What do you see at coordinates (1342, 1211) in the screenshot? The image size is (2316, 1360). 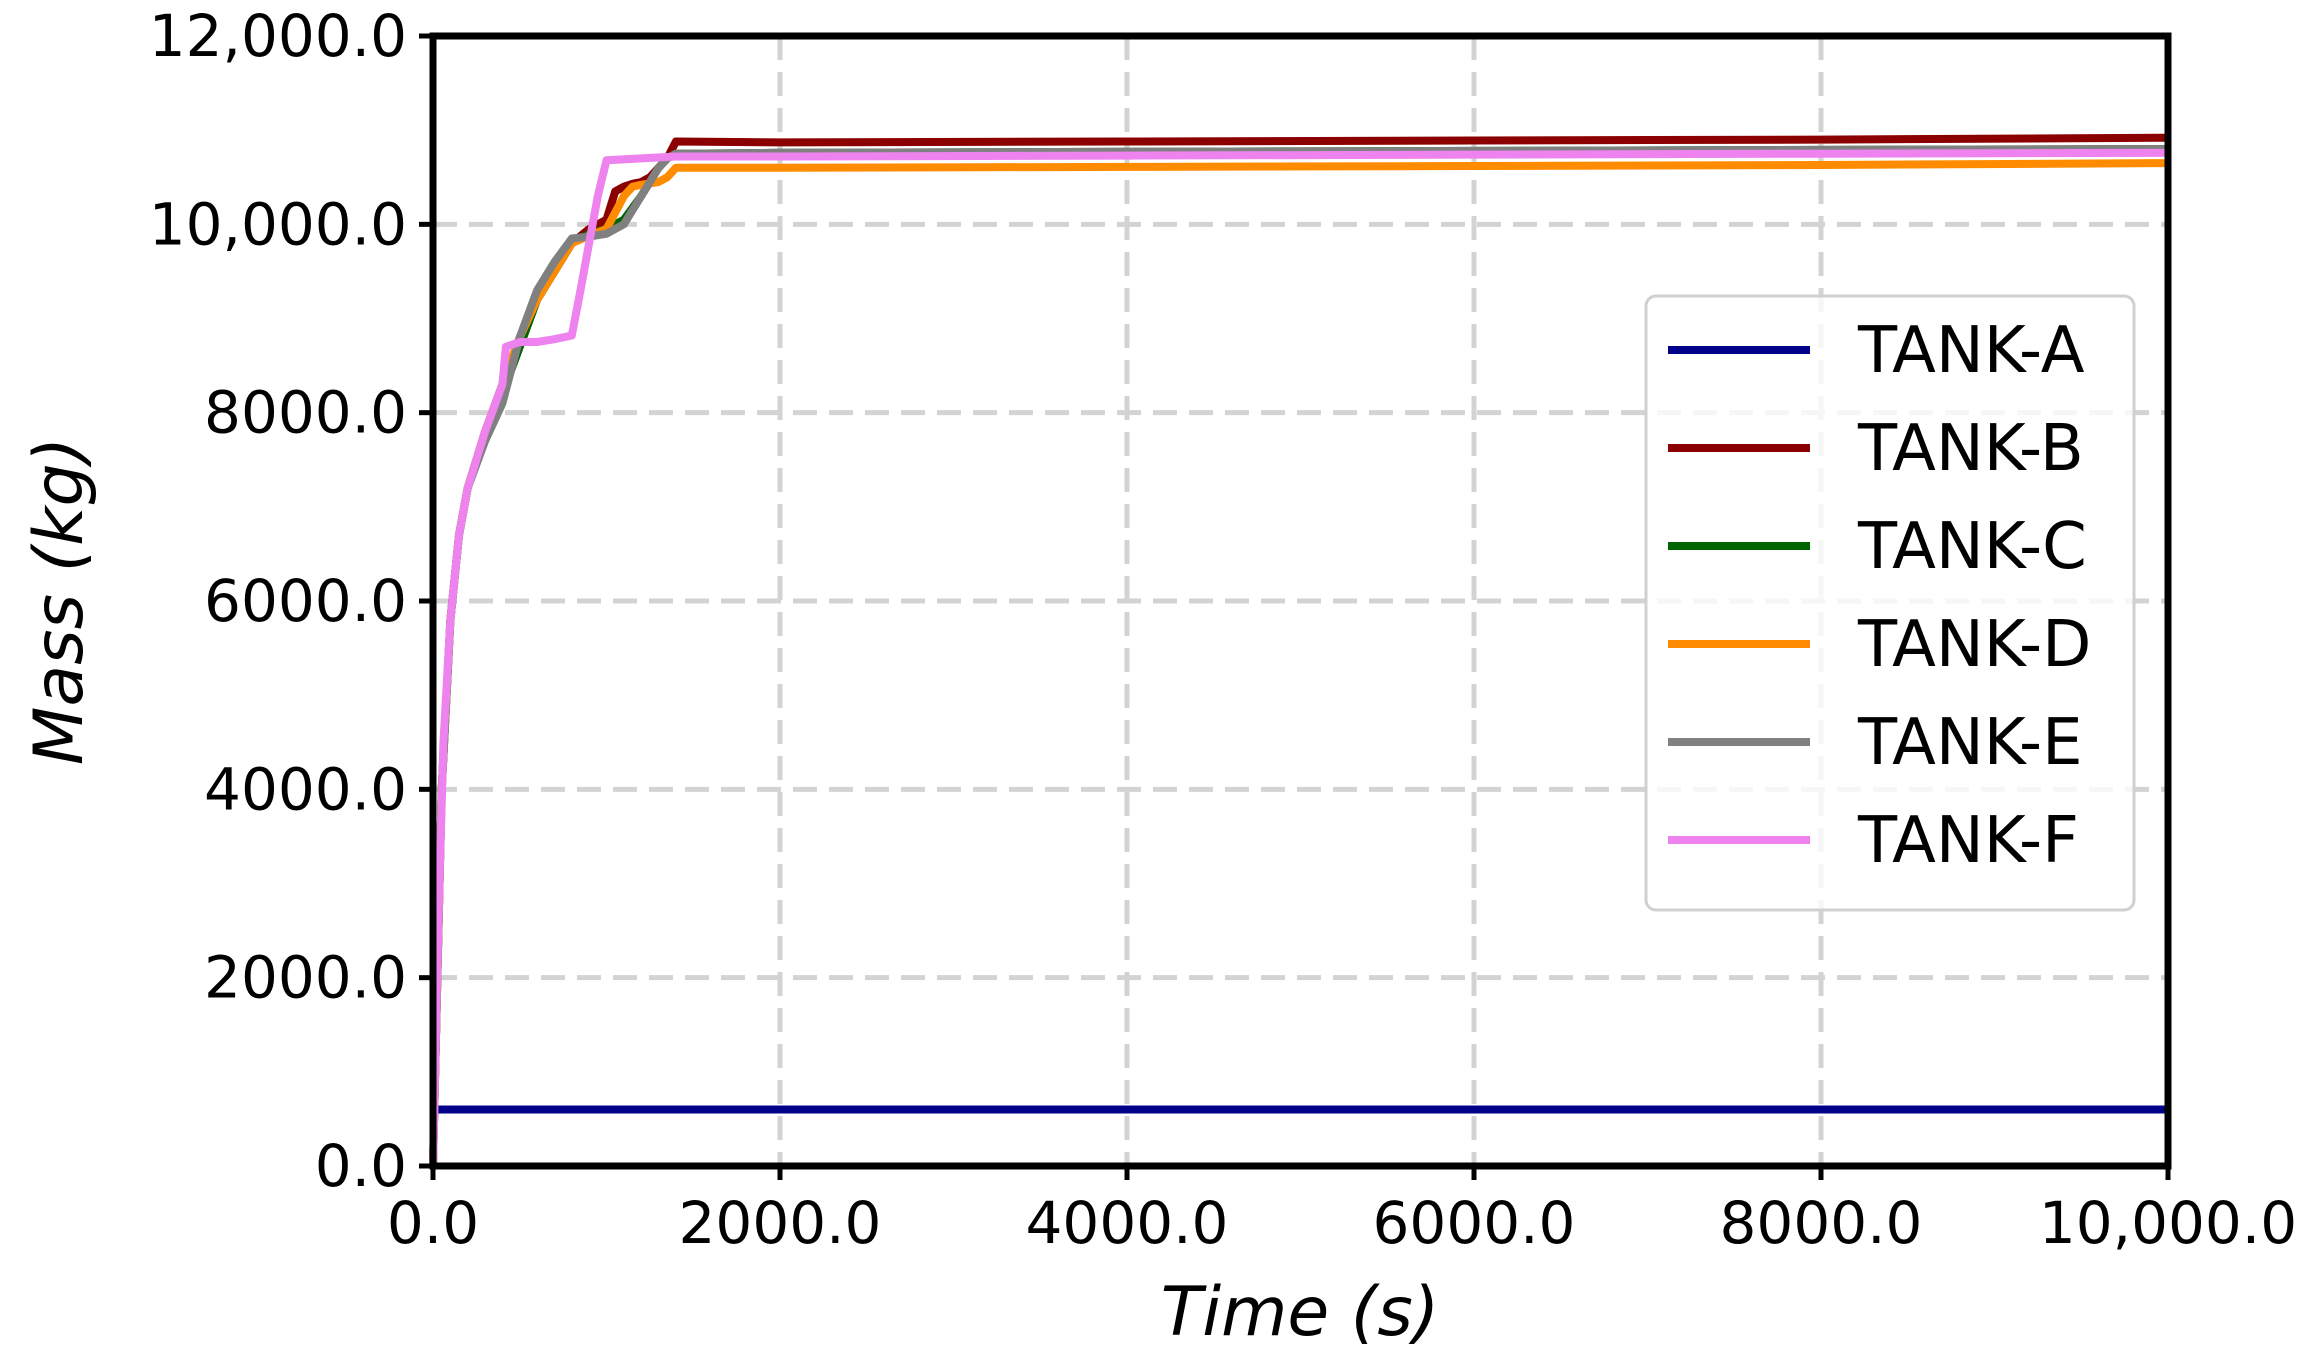 I see `x-axis: 0.0 2000.0 4000.0 6000.0 8000.0 10,000.0` at bounding box center [1342, 1211].